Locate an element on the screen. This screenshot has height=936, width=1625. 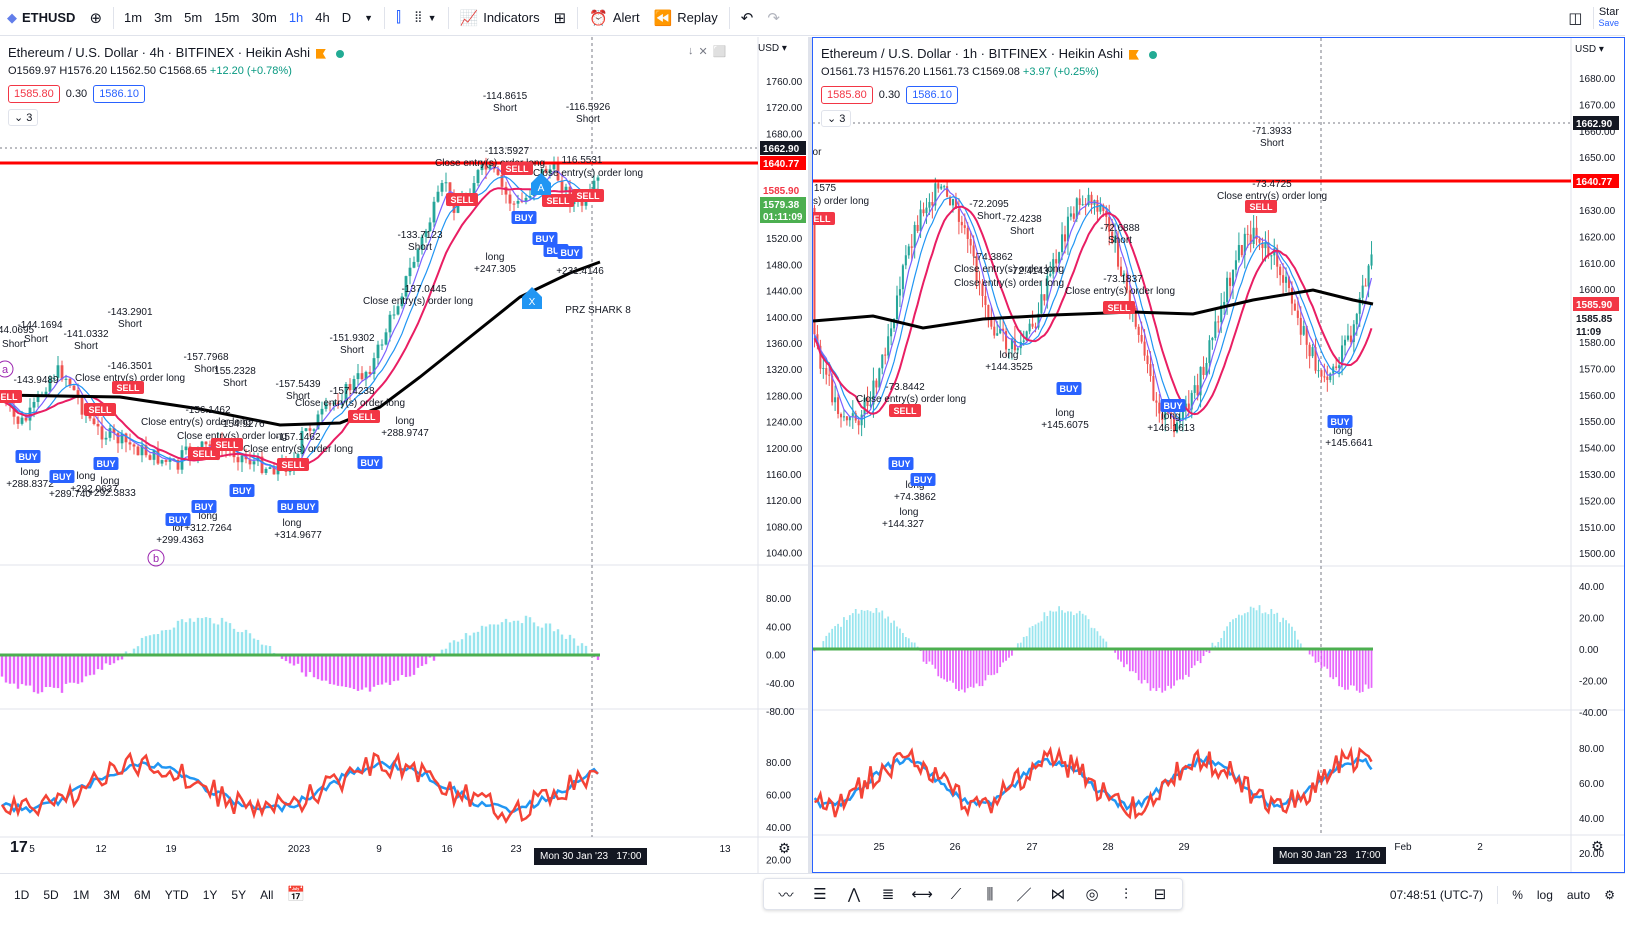
xabcd-tool-button: ⋈ is located at coordinates (1058, 894).